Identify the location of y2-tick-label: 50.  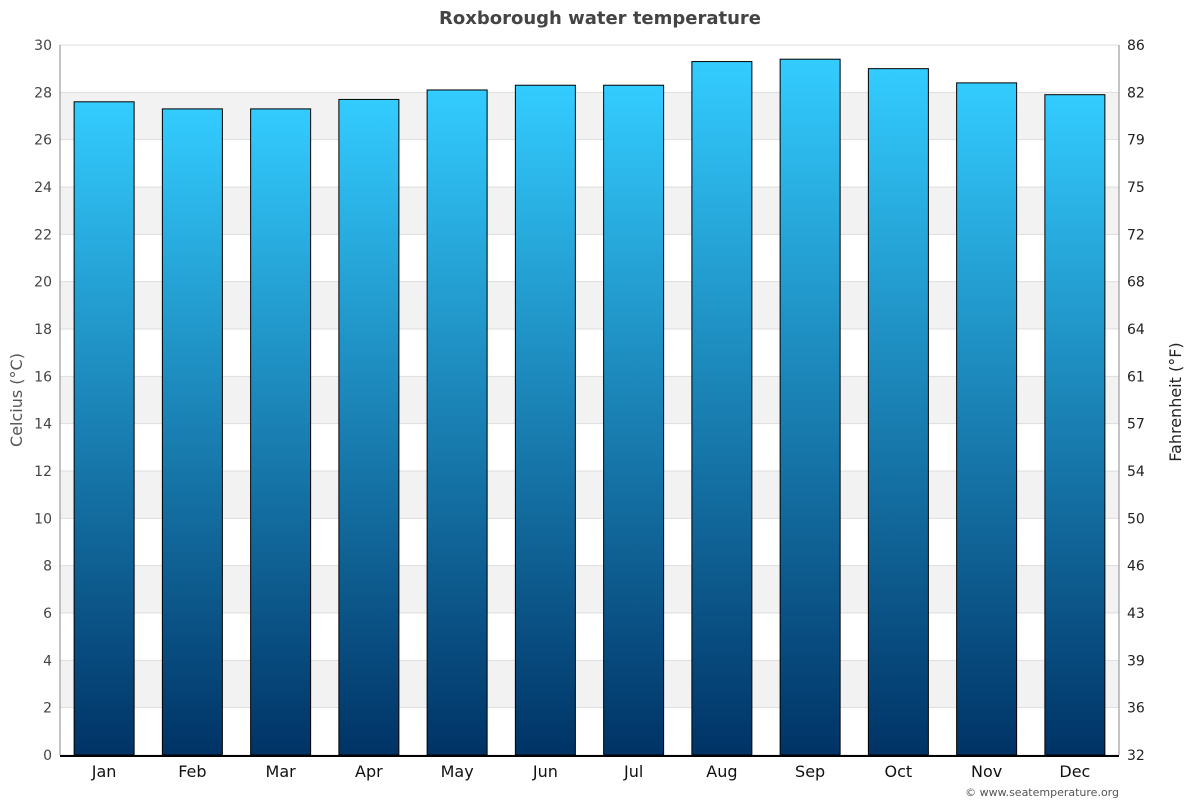
(1136, 519).